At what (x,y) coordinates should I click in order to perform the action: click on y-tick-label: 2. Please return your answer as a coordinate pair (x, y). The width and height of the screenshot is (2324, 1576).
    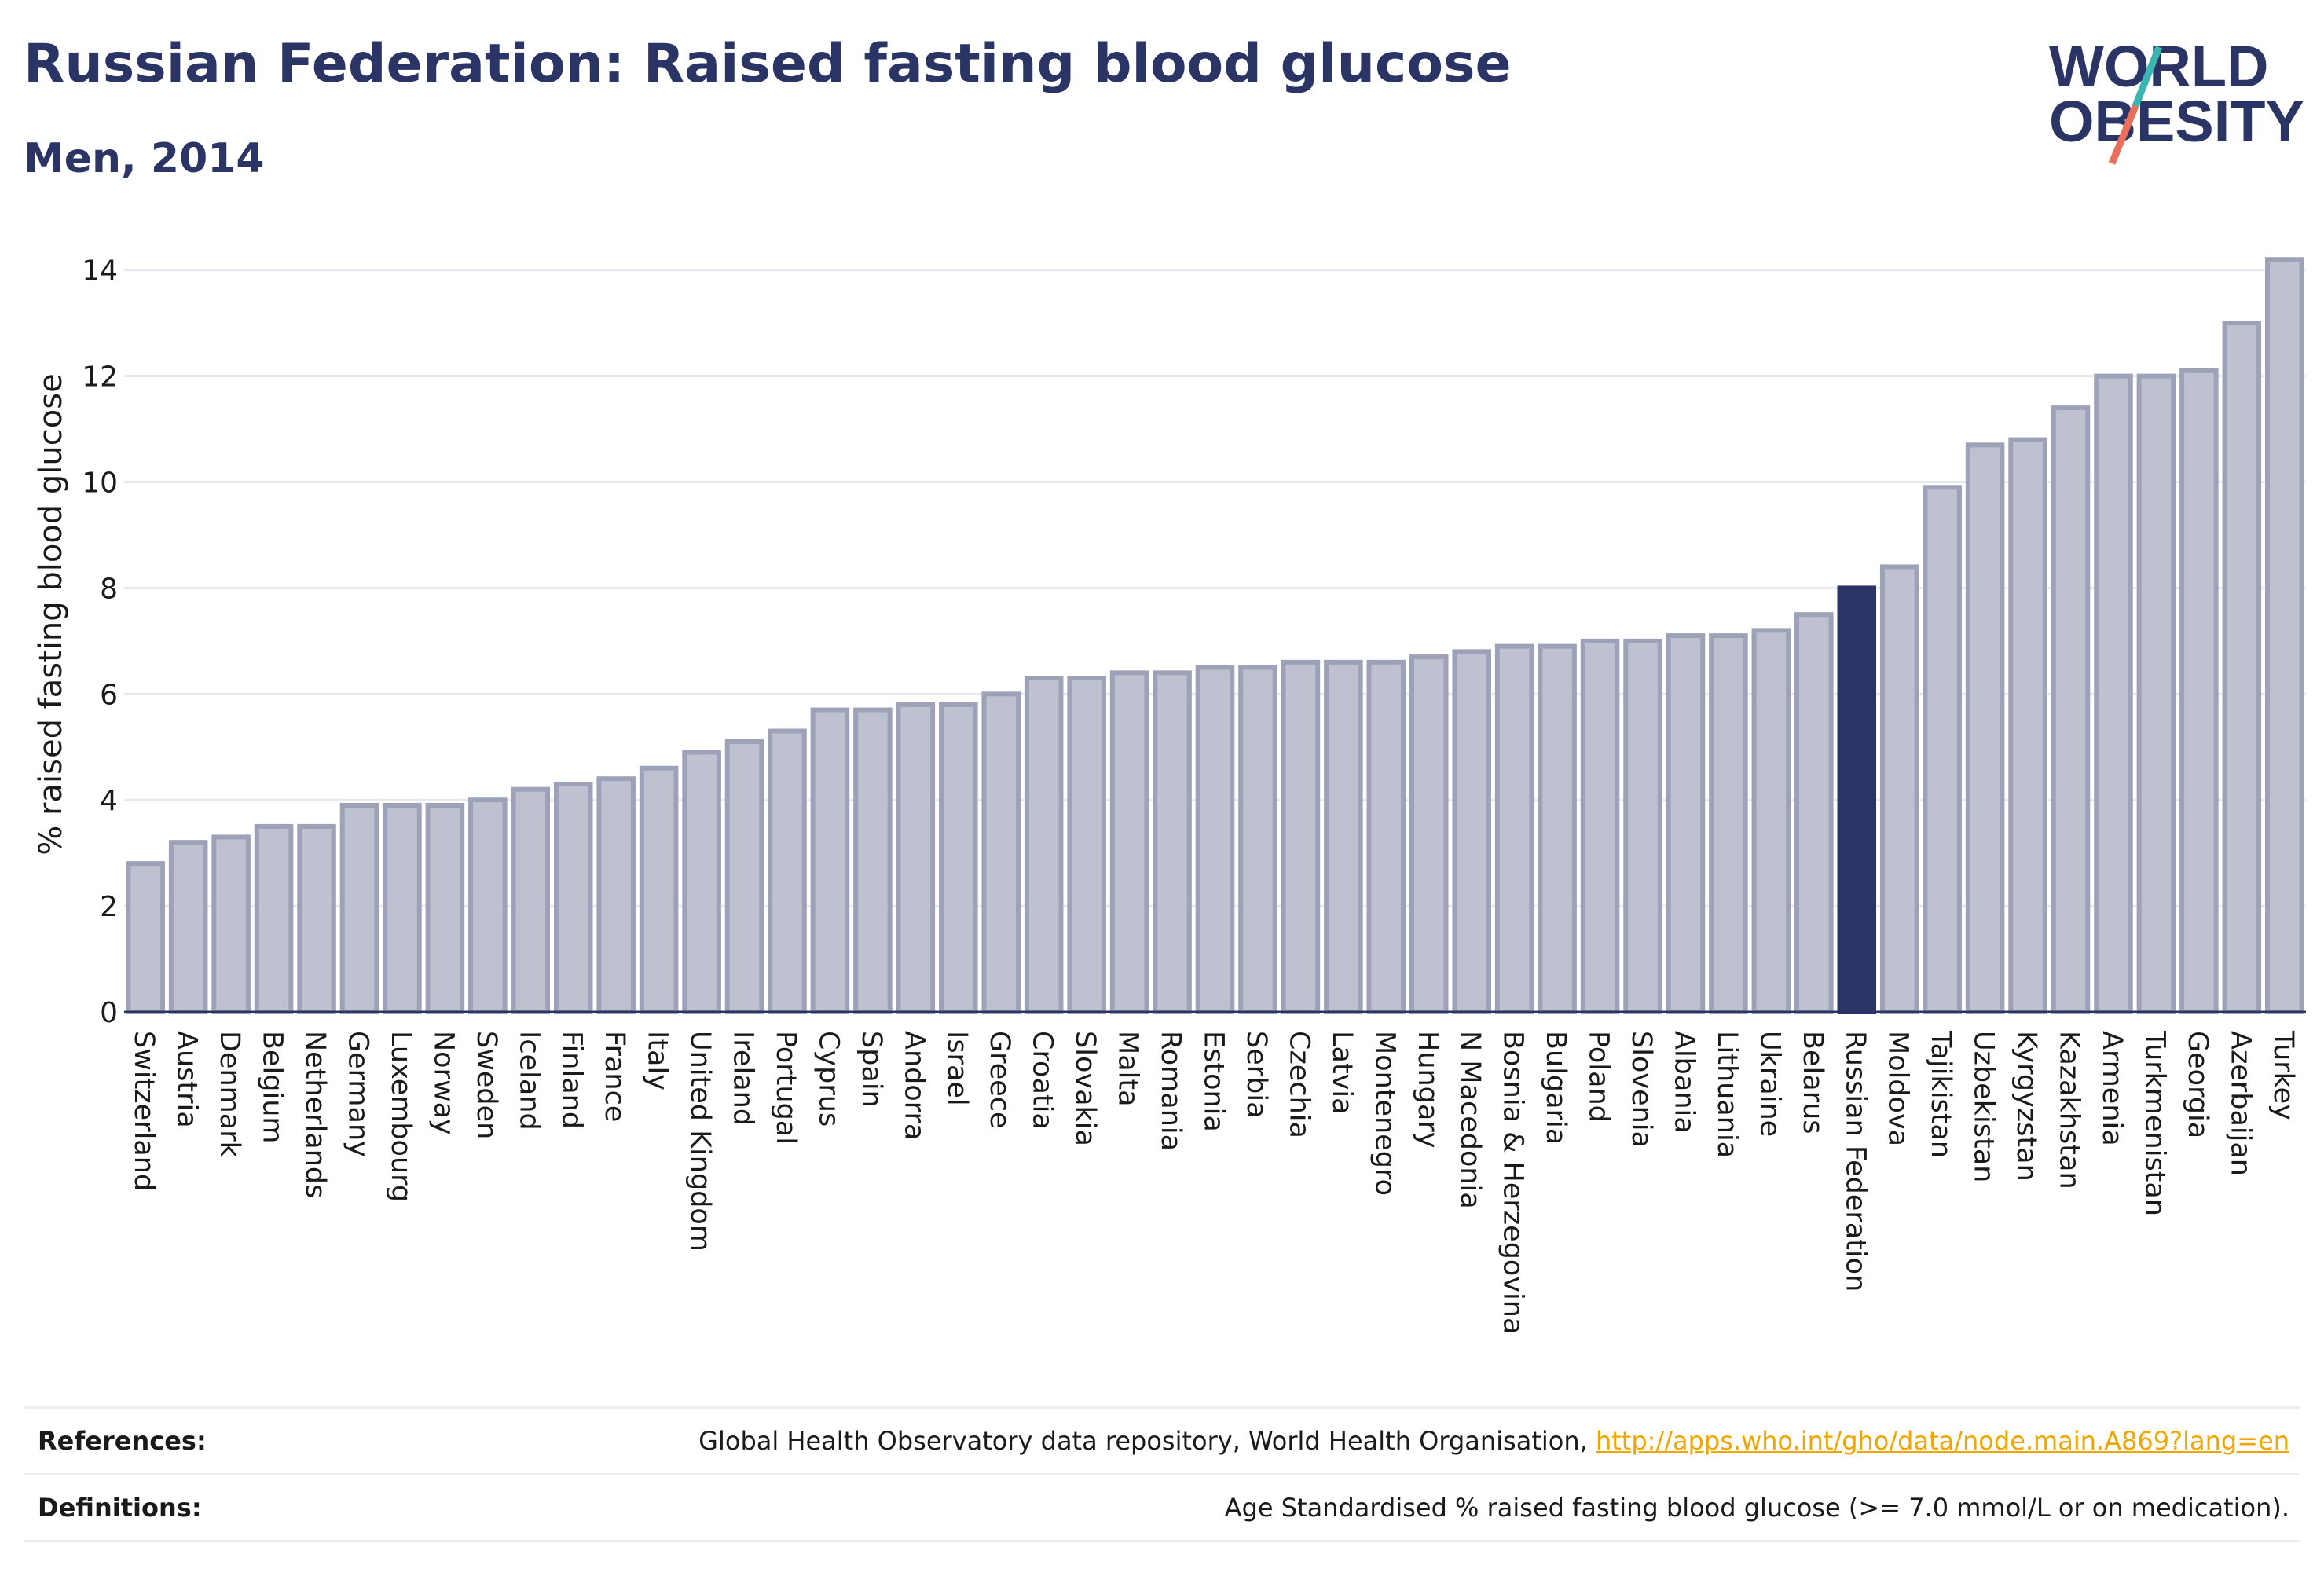
    Looking at the image, I should click on (109, 907).